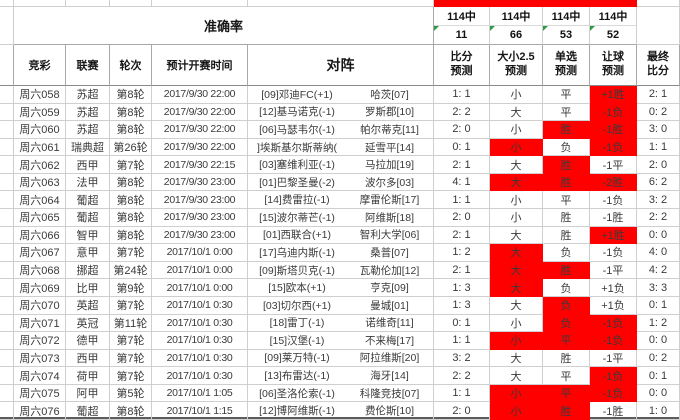 The width and height of the screenshot is (680, 420). I want to click on cell-final-score: 0: 2, so click(658, 358).